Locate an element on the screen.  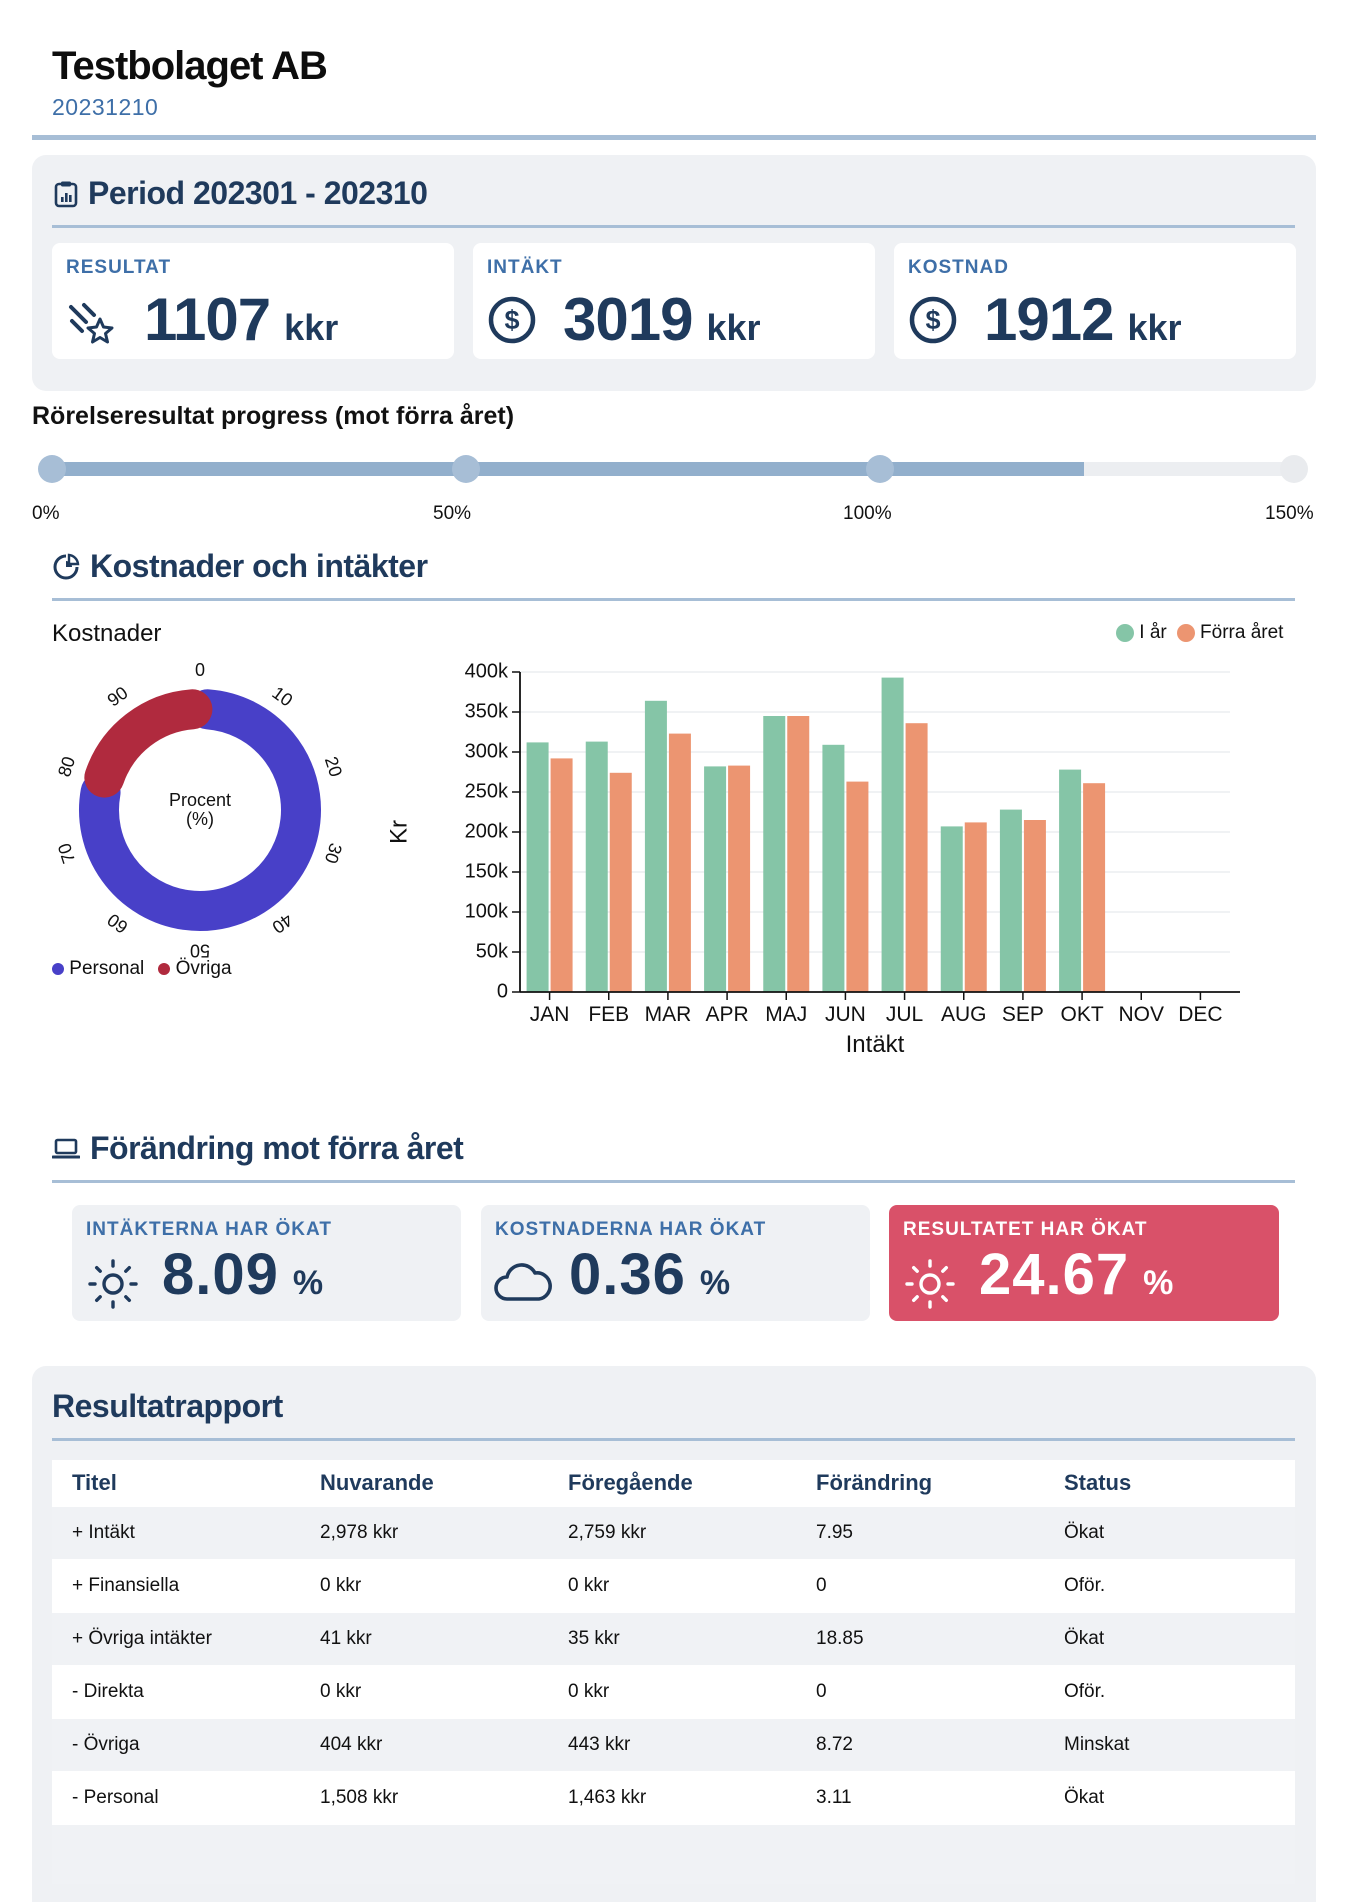
progress-fill is located at coordinates (568, 469).